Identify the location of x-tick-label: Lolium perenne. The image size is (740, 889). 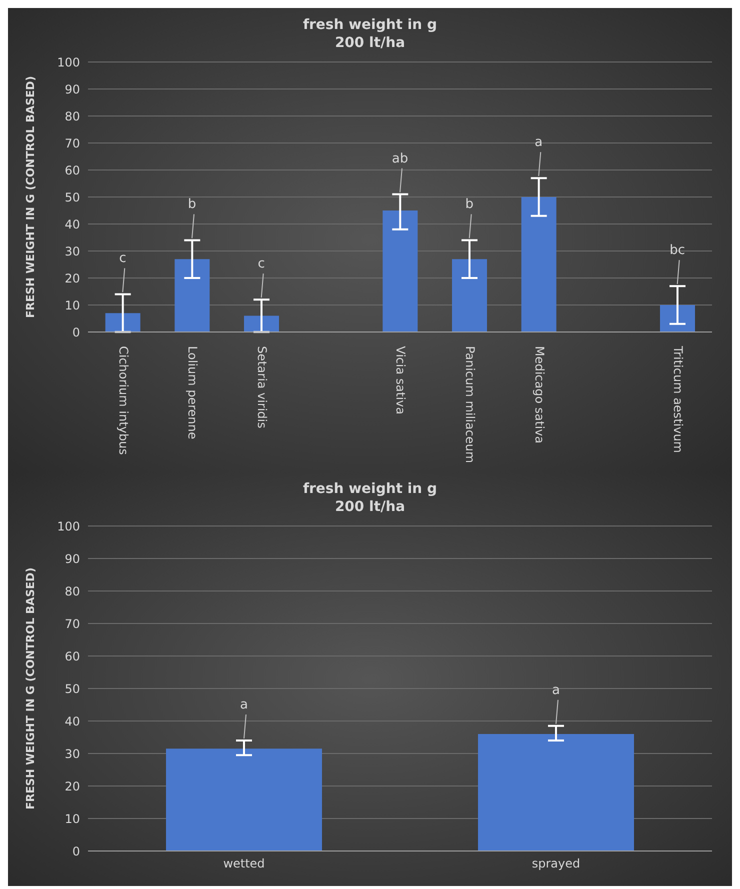
(193, 393).